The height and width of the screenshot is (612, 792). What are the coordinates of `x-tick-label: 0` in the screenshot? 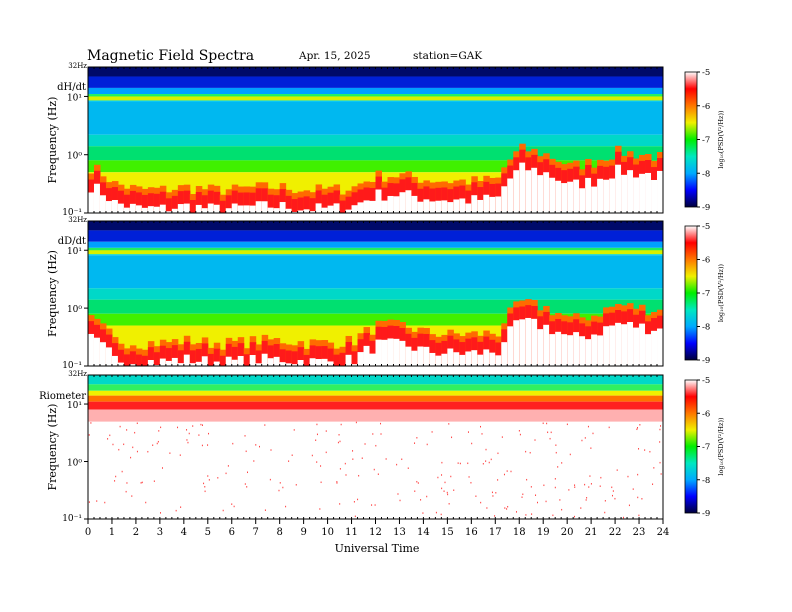 It's located at (88, 532).